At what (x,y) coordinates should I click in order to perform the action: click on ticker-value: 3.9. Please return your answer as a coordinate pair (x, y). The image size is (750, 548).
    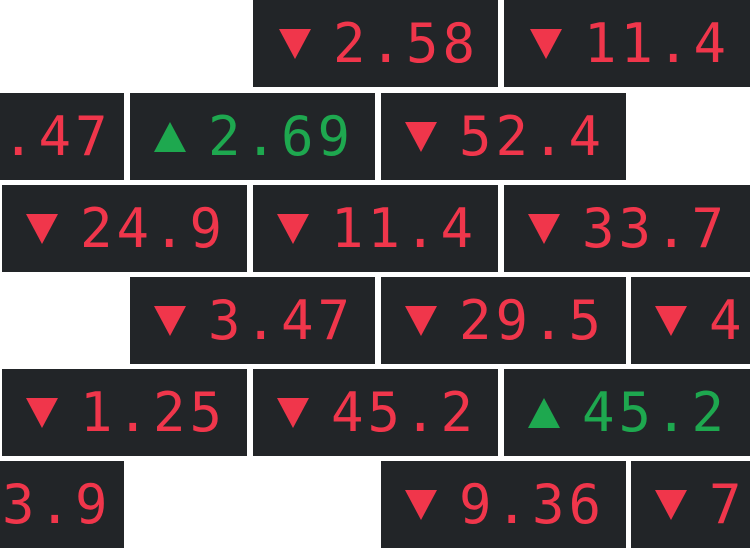
    Looking at the image, I should click on (57, 504).